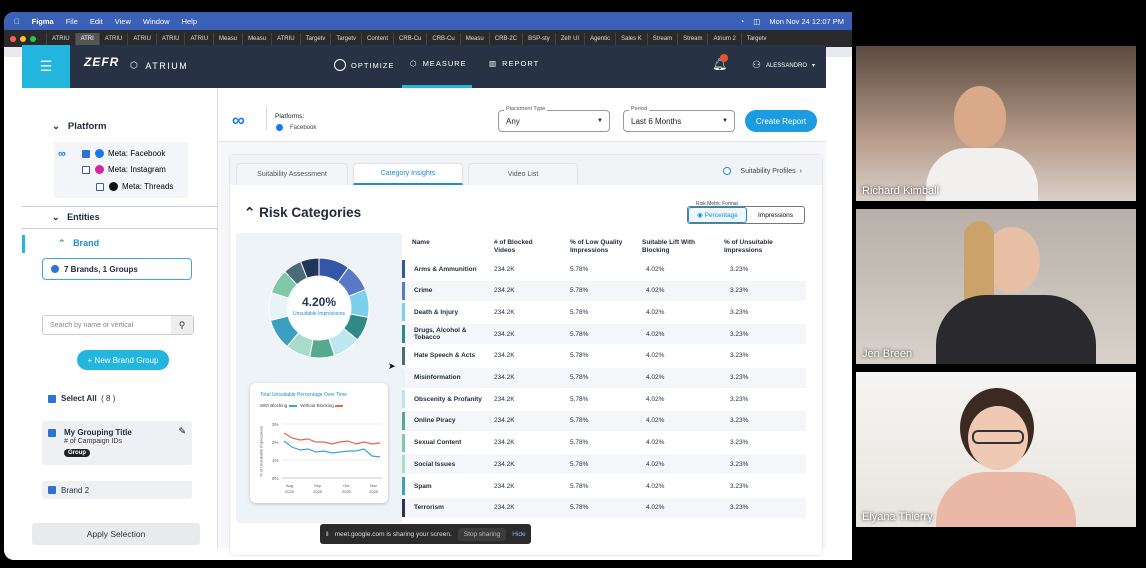  I want to click on user-menu: ⚇ ALESSANDRO ▾, so click(783, 65).